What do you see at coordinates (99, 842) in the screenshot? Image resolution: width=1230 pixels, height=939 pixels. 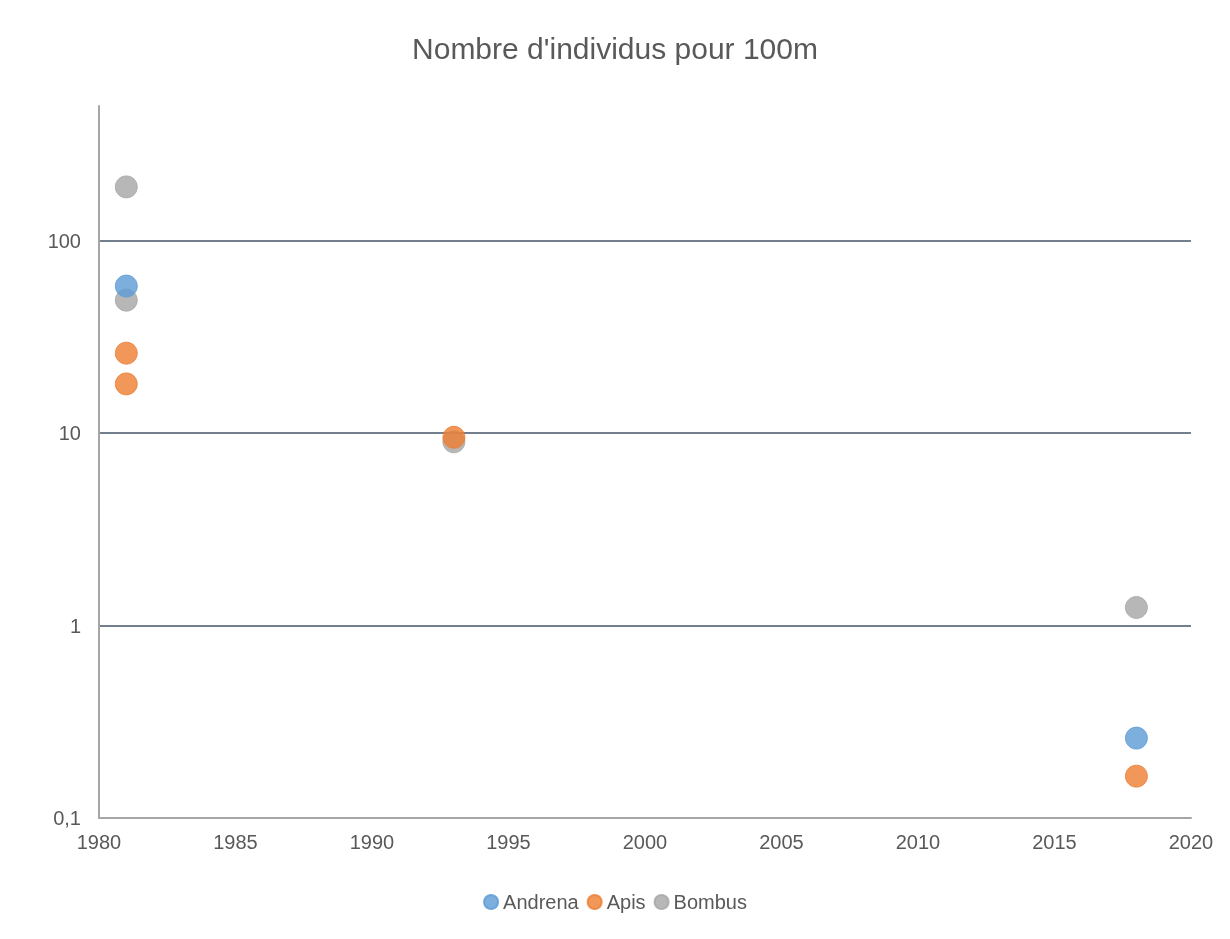 I see `x-tick-label: 1980` at bounding box center [99, 842].